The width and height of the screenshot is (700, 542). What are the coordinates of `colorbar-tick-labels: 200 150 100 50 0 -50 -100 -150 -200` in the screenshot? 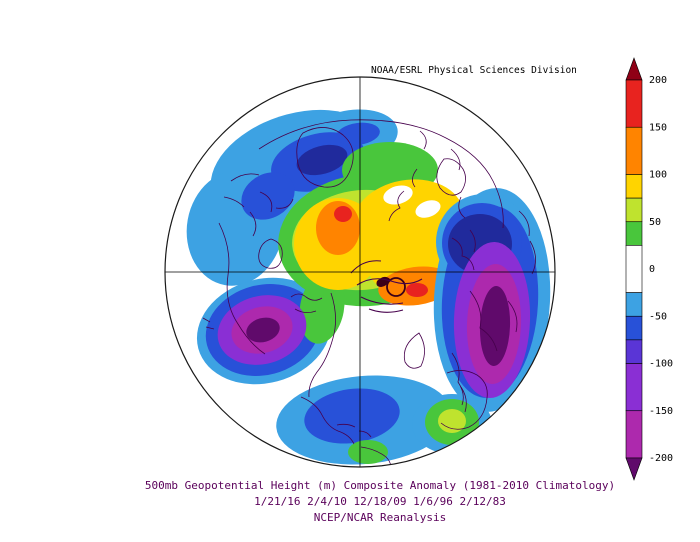 It's located at (661, 269).